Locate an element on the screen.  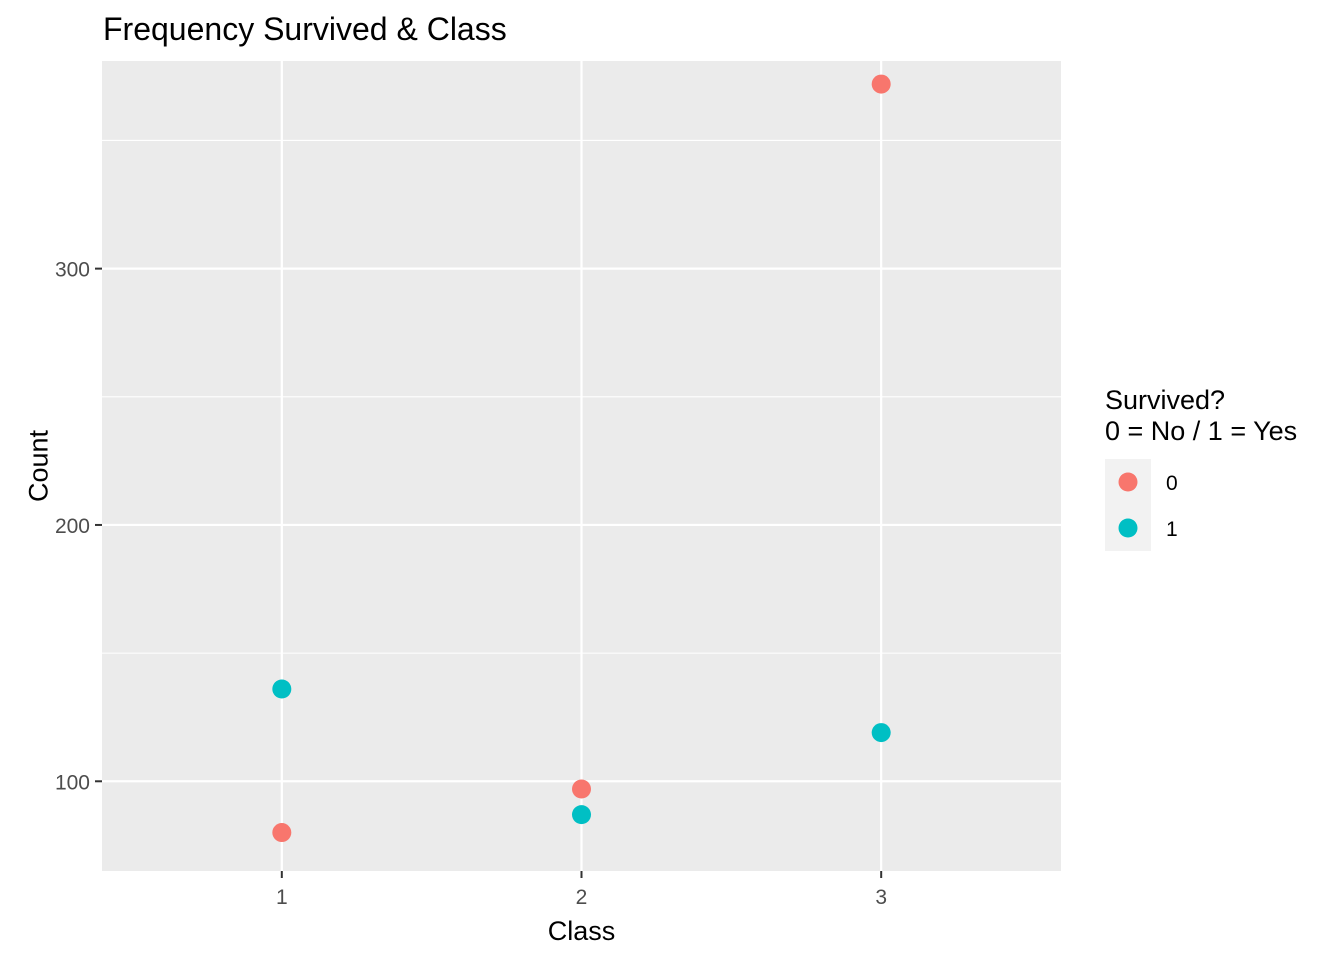
y-tick-label: 300 is located at coordinates (72, 270).